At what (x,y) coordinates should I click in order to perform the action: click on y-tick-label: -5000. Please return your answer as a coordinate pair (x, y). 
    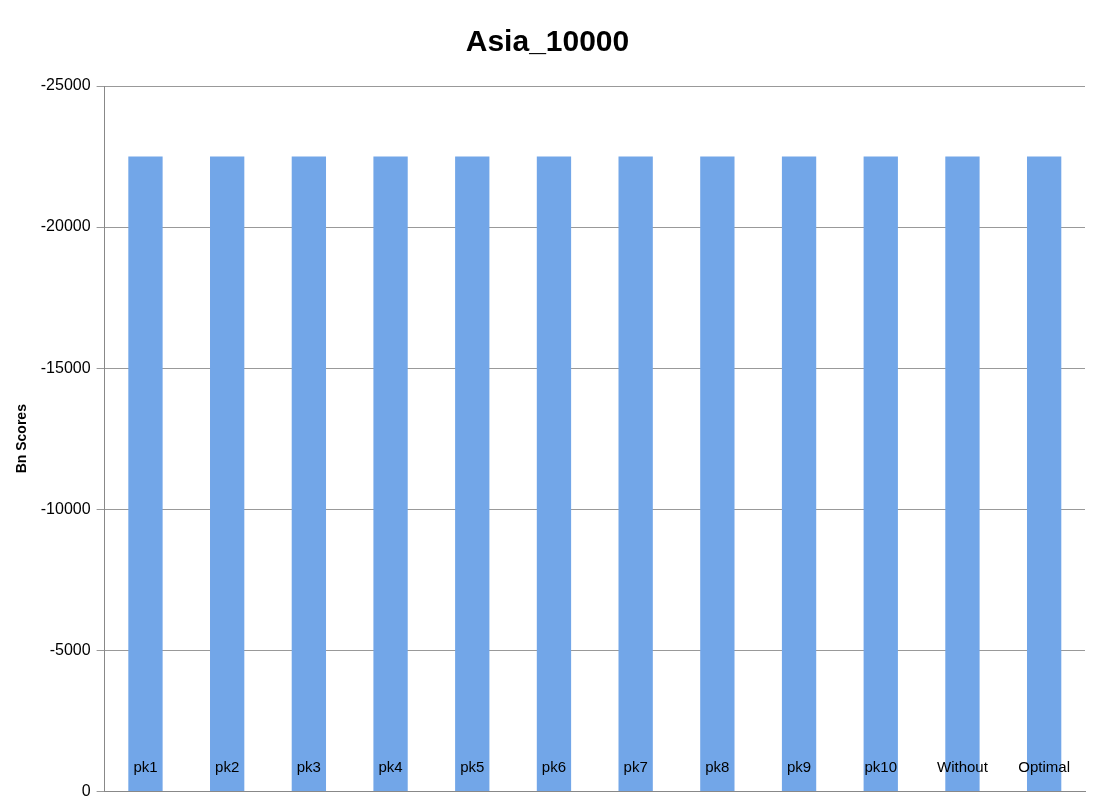
    Looking at the image, I should click on (70, 649).